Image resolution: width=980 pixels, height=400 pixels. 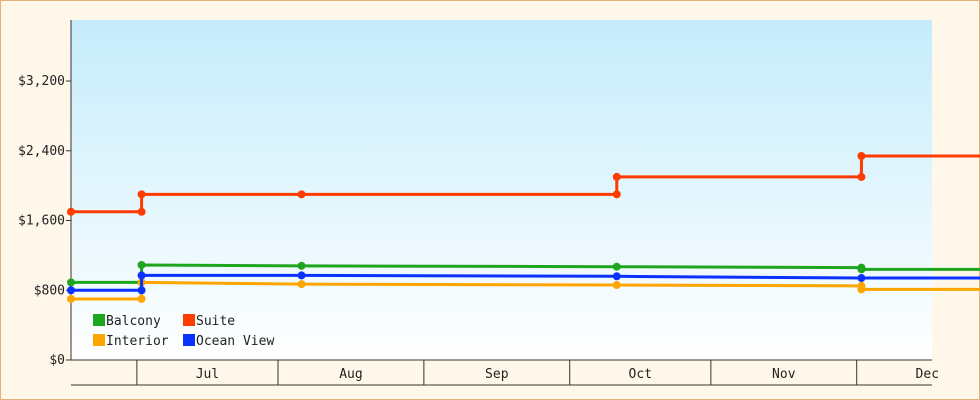 I want to click on y-tick-label: $2,400, so click(x=41, y=151).